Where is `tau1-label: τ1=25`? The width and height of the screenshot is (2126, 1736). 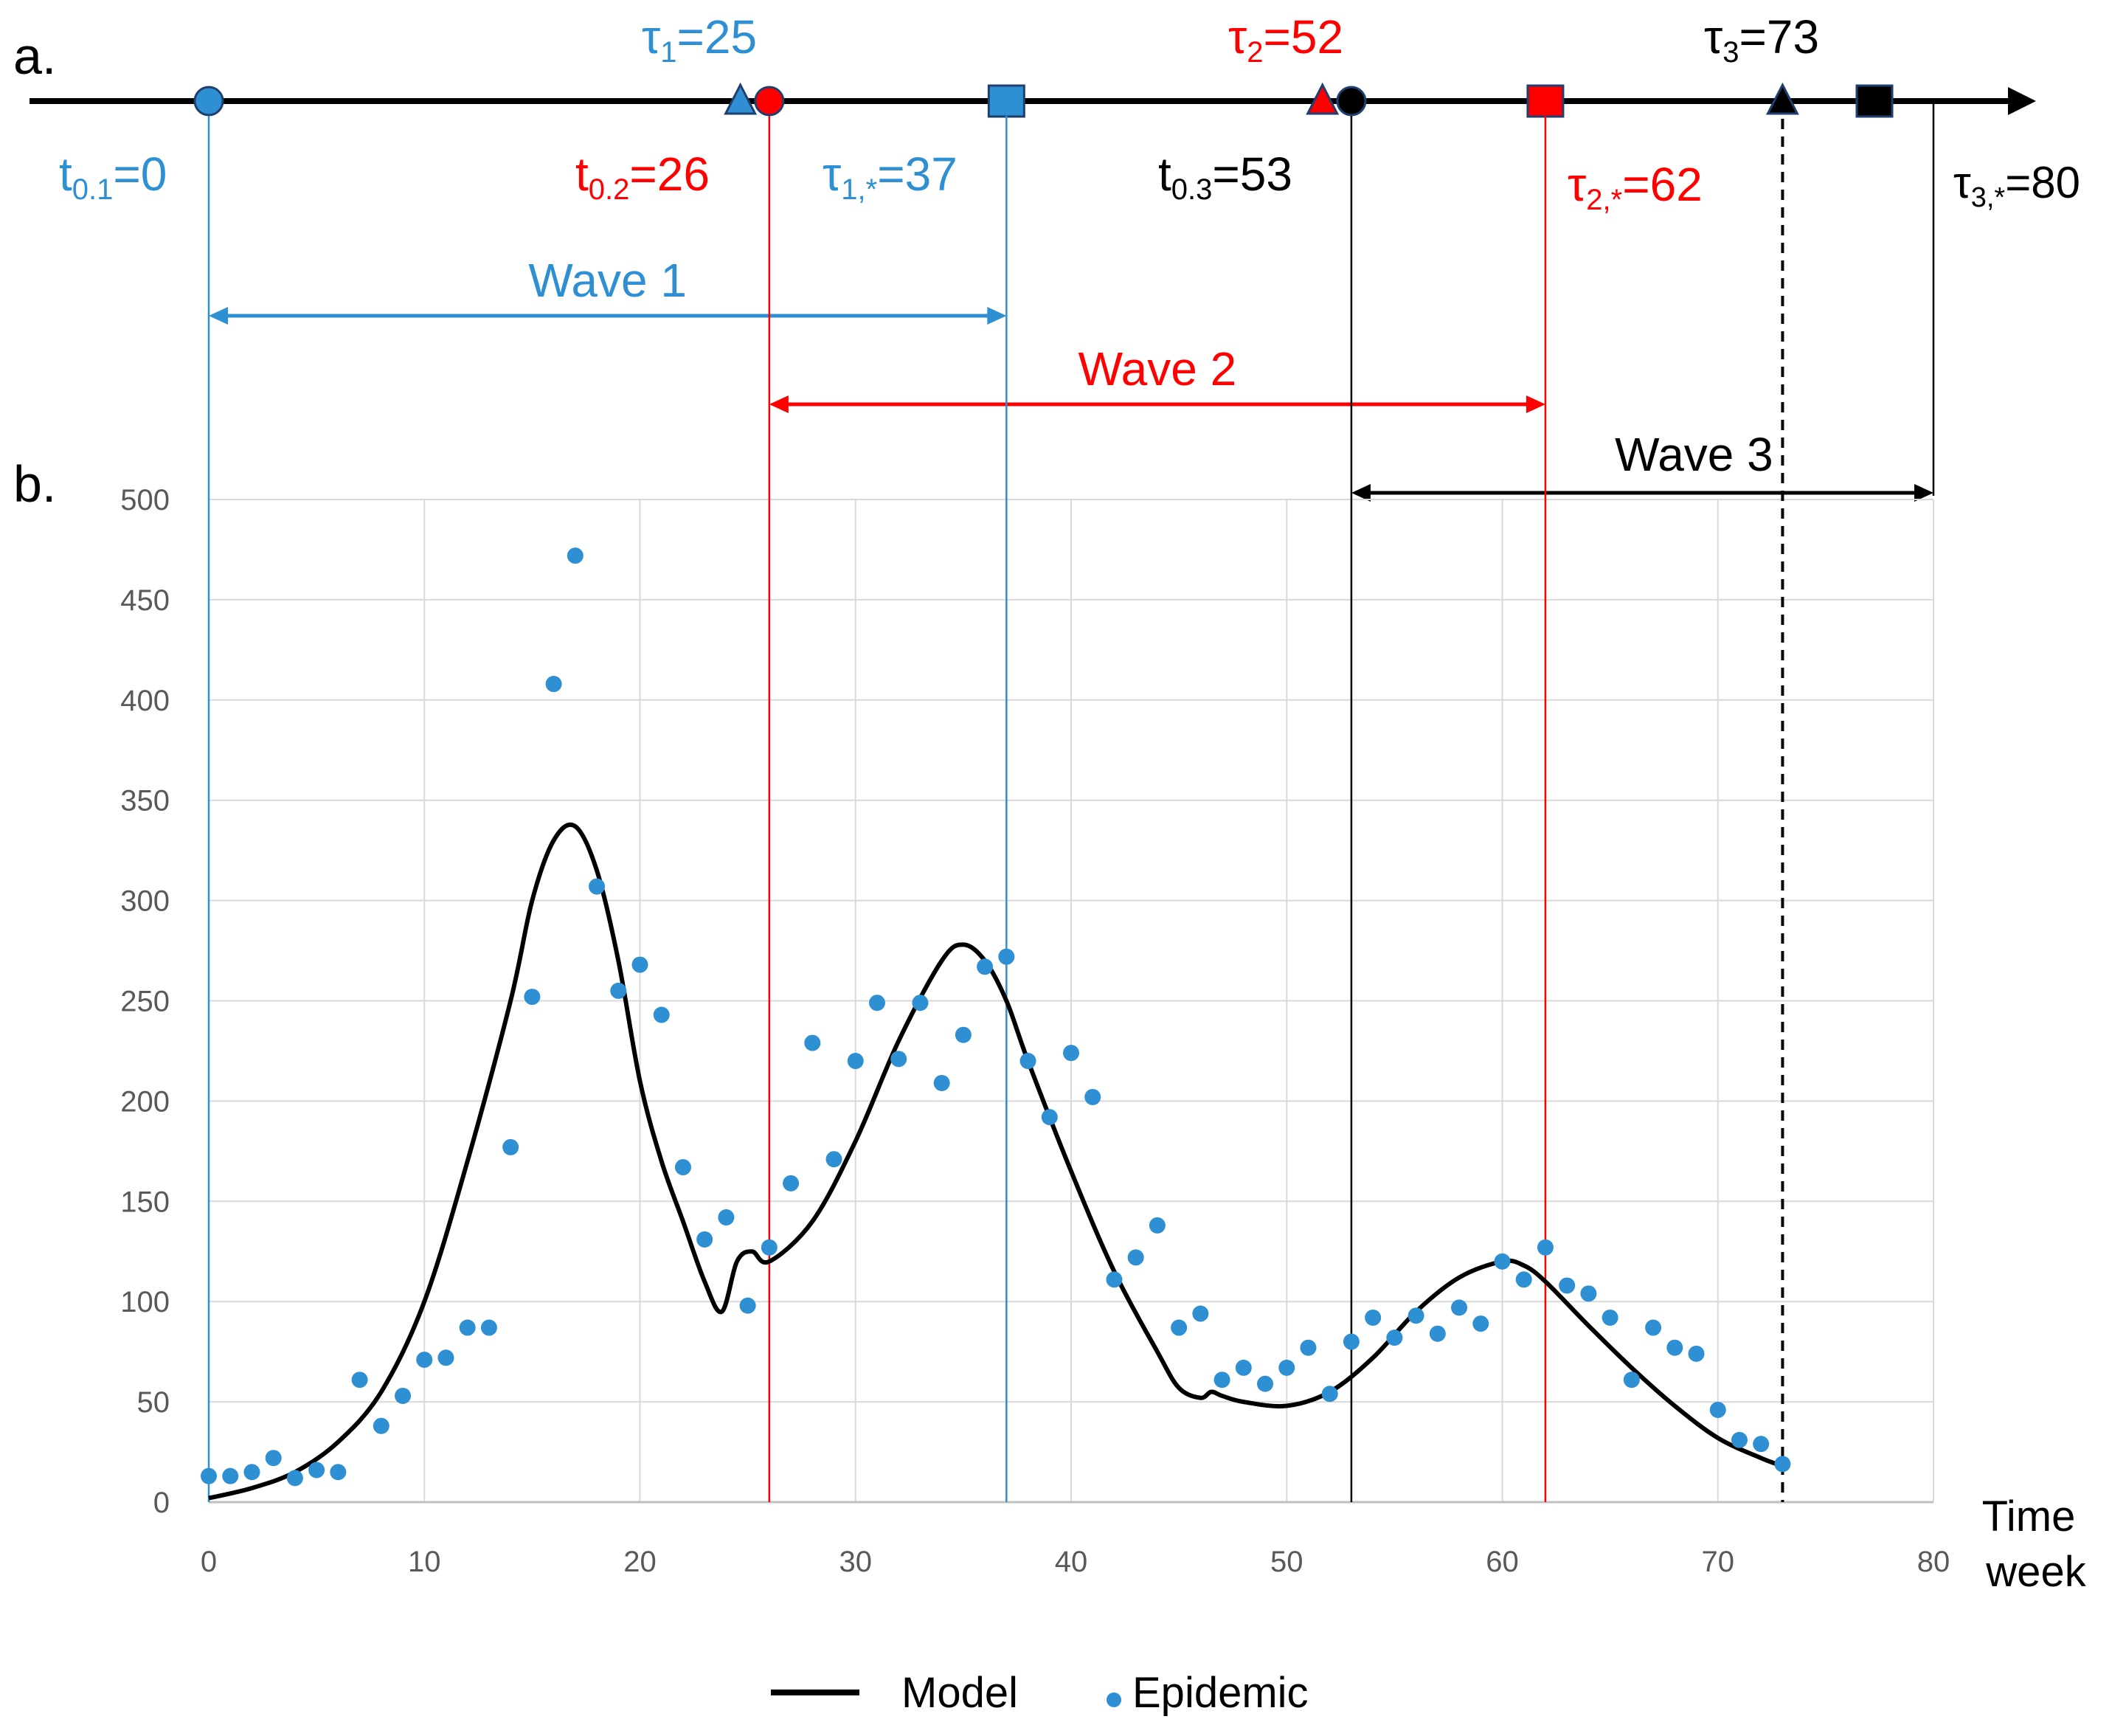 tau1-label: τ1=25 is located at coordinates (699, 39).